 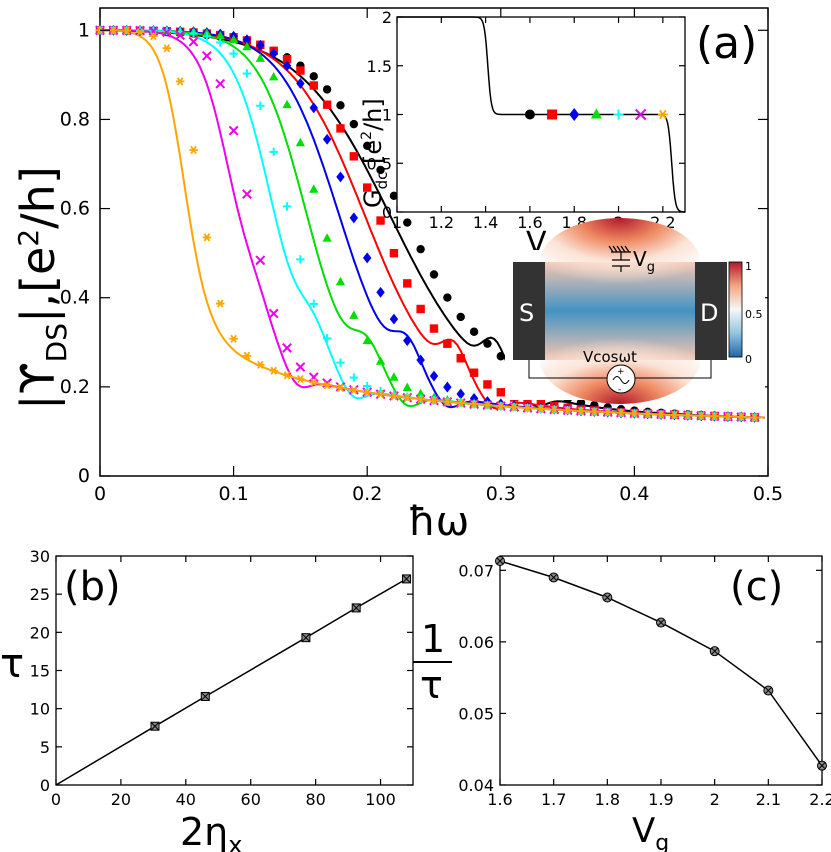 What do you see at coordinates (768, 690) in the screenshot?
I see `panel-c-point` at bounding box center [768, 690].